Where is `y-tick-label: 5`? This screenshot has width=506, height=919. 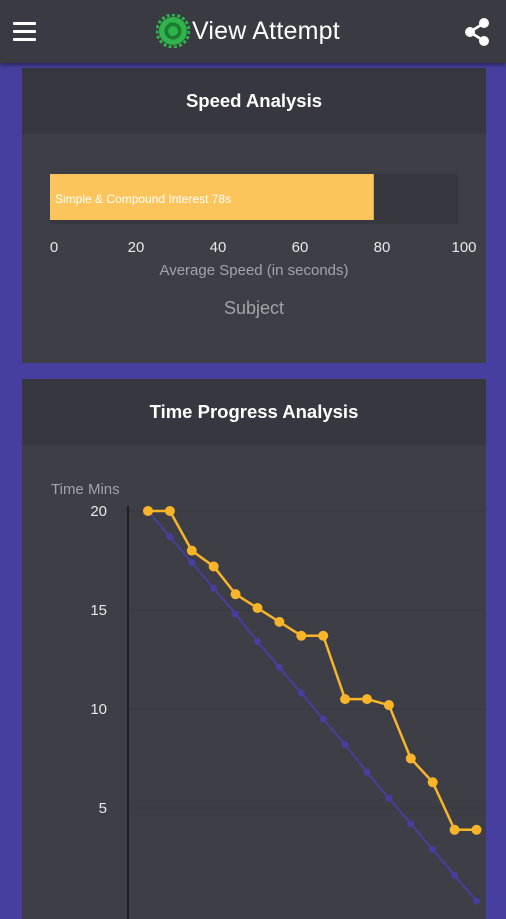
y-tick-label: 5 is located at coordinates (103, 808).